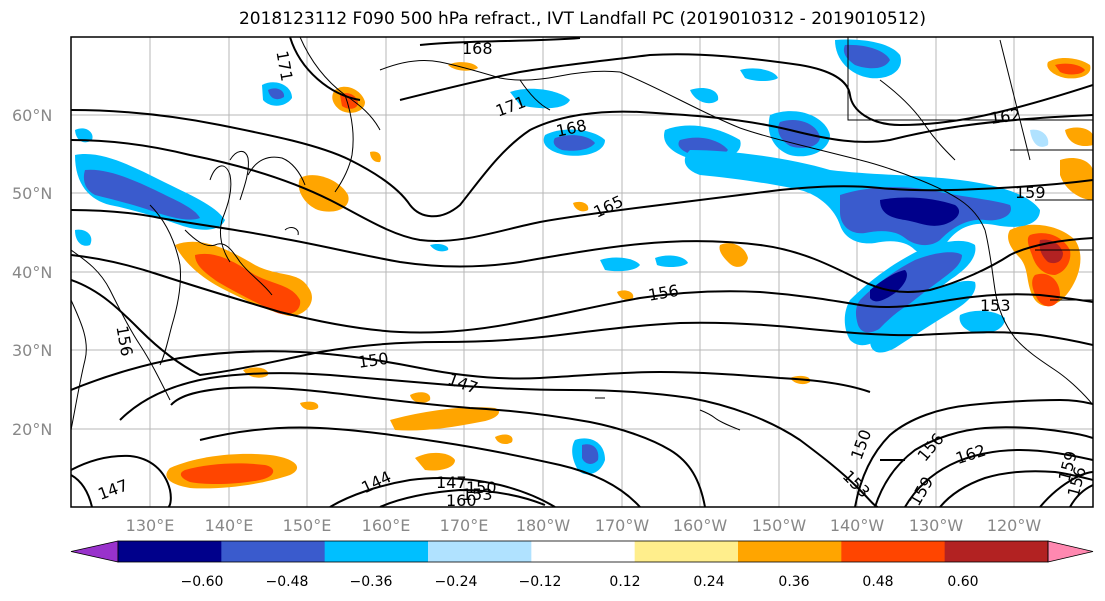 Image resolution: width=1105 pixels, height=601 pixels. Describe the element at coordinates (1070, 551) in the screenshot. I see `colorbar-extend-high` at that location.